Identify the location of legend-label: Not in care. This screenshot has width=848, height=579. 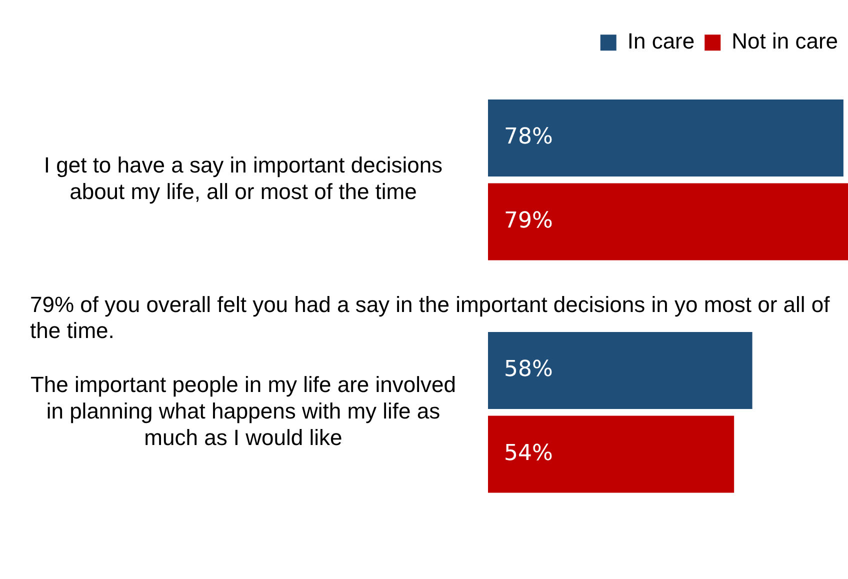
(785, 41).